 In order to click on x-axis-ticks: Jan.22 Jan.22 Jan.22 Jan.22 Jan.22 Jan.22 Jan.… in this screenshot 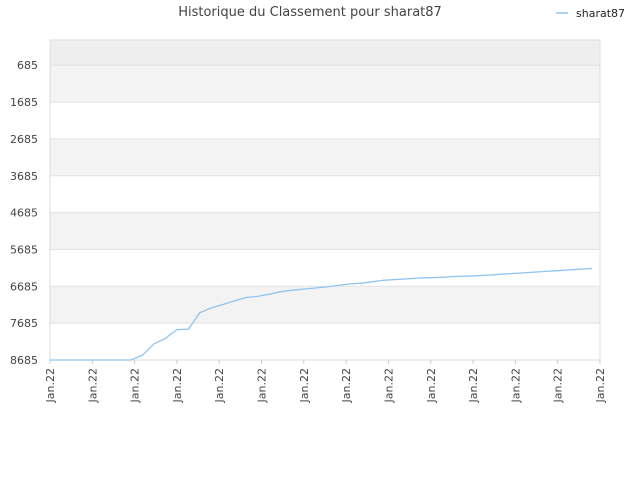, I will do `click(325, 381)`.